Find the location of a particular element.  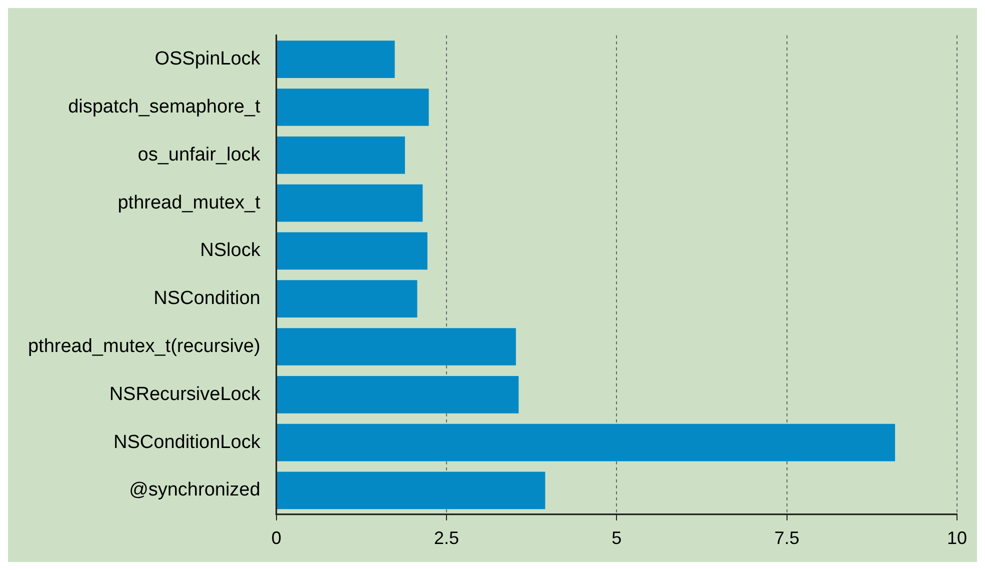

x-tick-label: 5 is located at coordinates (617, 538).